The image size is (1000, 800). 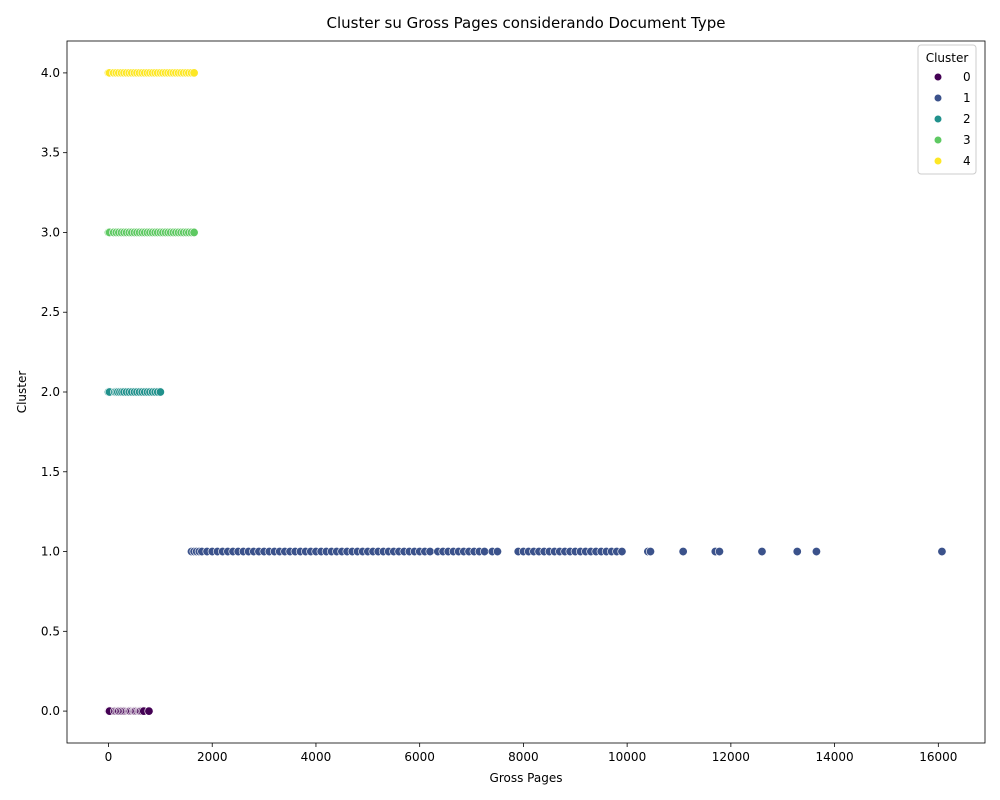 I want to click on y-tick-label: 3.5, so click(x=50, y=153).